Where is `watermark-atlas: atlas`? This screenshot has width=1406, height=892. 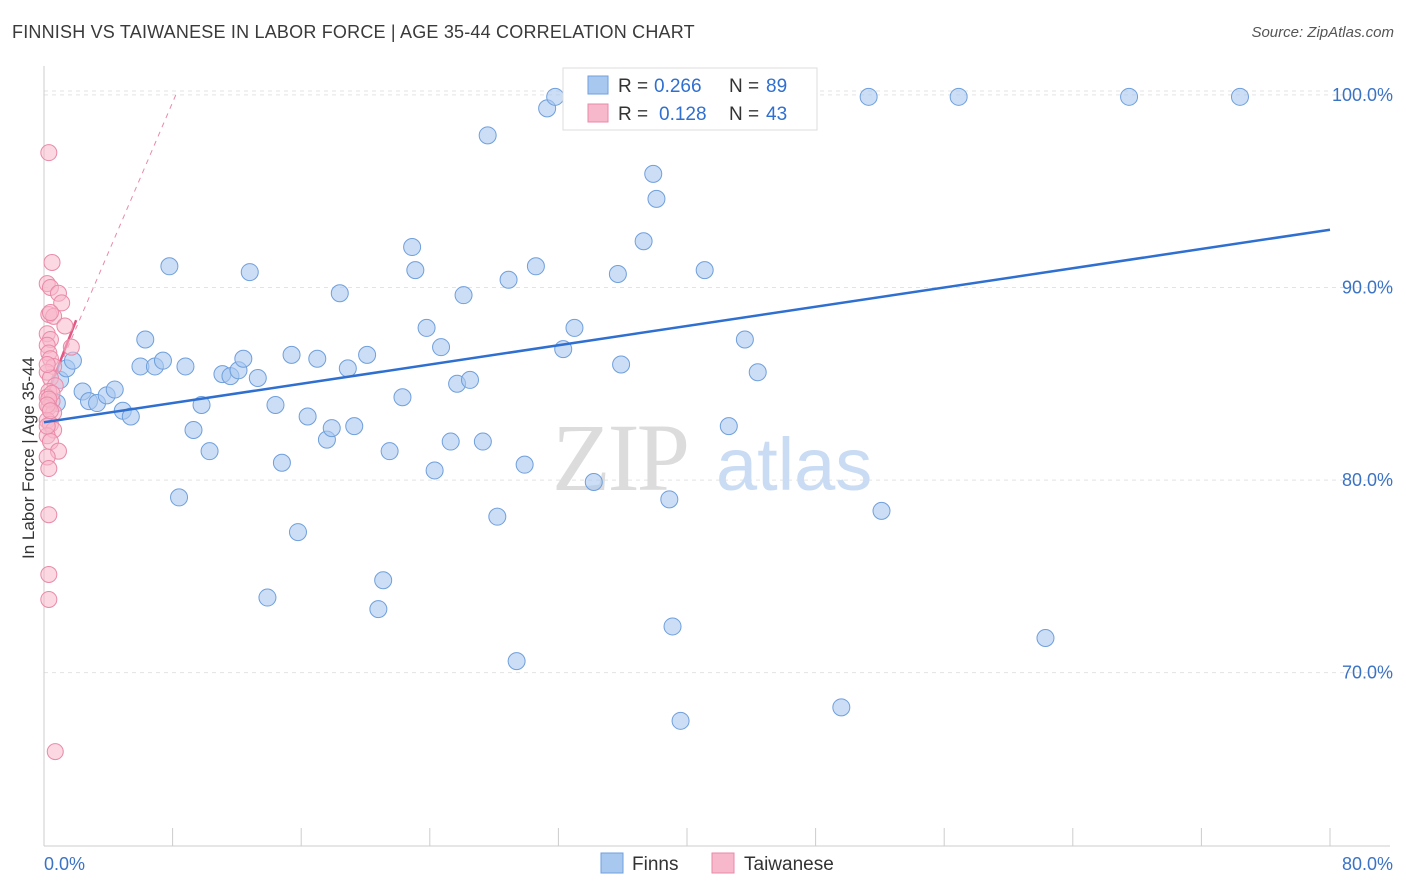 watermark-atlas: atlas is located at coordinates (794, 464).